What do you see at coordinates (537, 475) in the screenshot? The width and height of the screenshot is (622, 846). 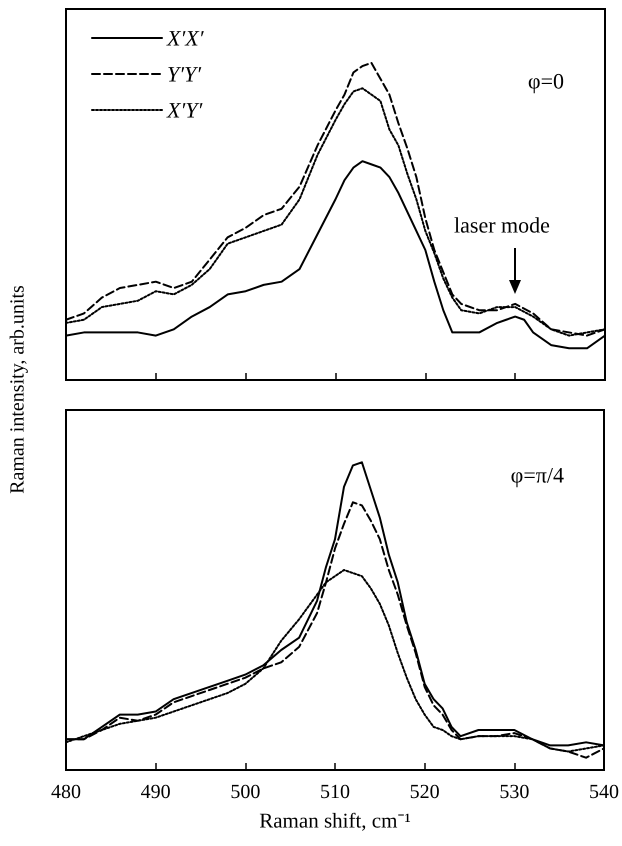 I see `annotation: φ=π/4` at bounding box center [537, 475].